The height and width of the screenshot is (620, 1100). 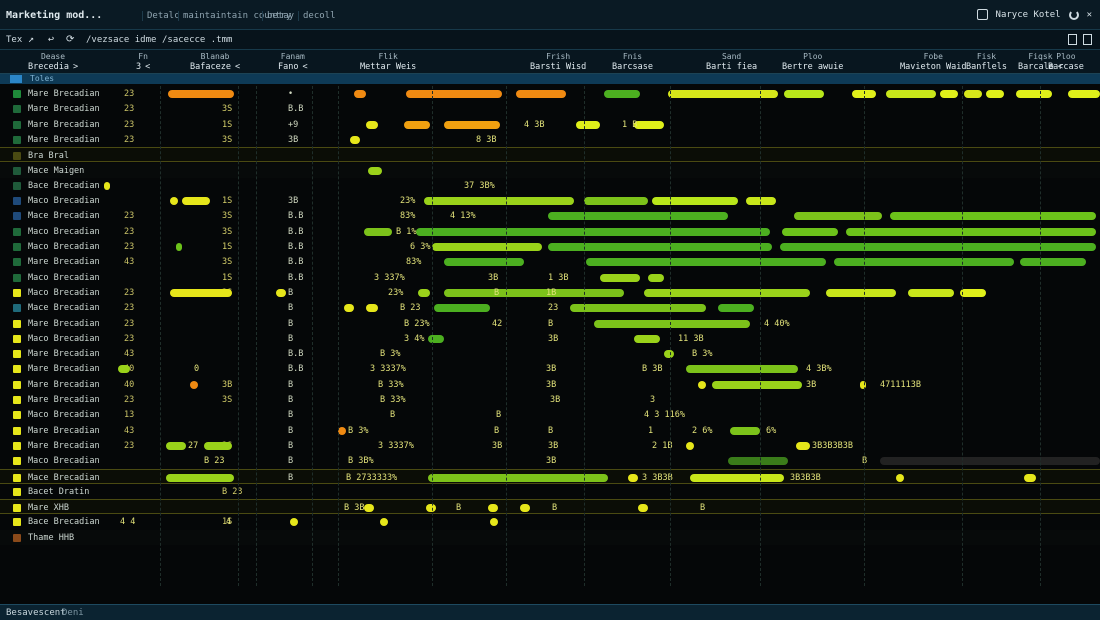 What do you see at coordinates (1087, 39) in the screenshot?
I see `doc-icon` at bounding box center [1087, 39].